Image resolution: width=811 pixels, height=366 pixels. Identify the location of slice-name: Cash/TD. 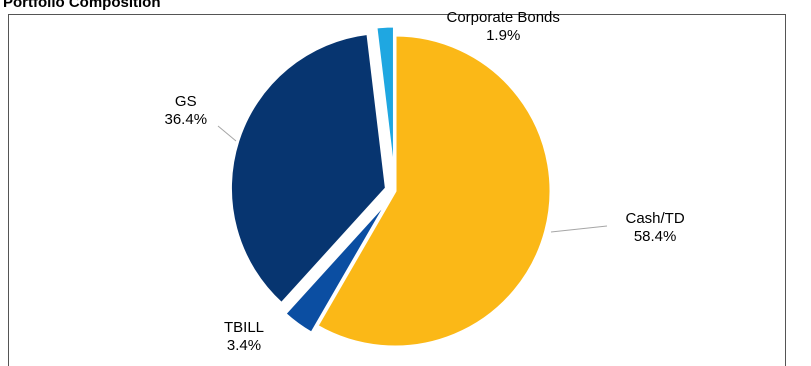
(655, 218).